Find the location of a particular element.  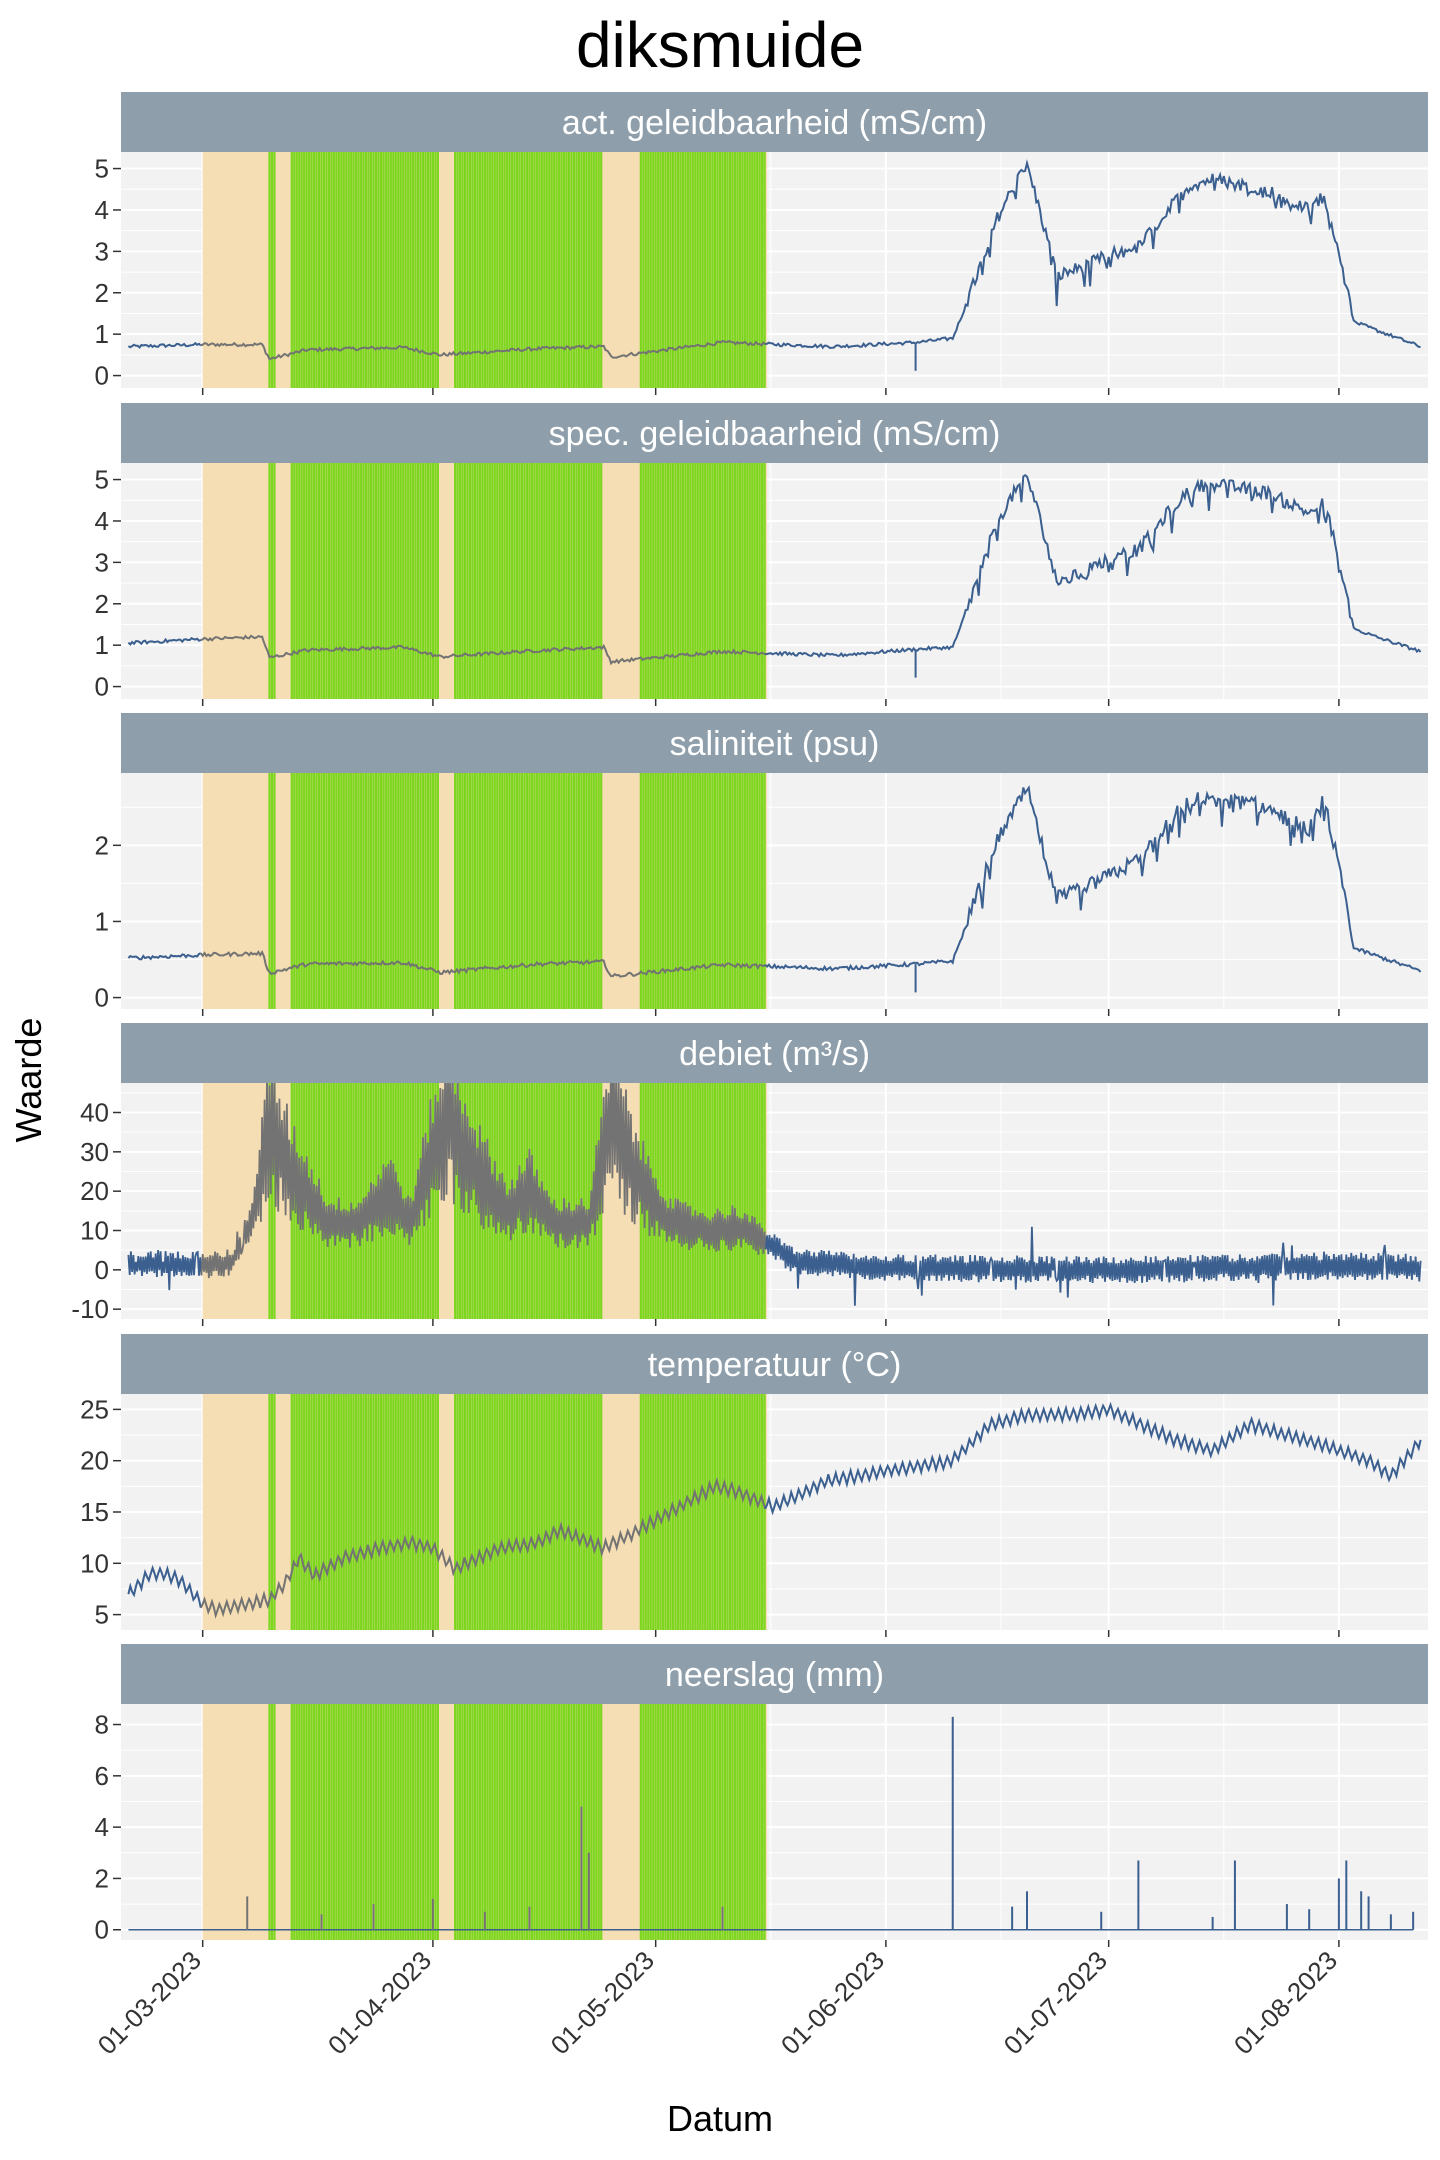

y-tick-label: 6 is located at coordinates (102, 1776).